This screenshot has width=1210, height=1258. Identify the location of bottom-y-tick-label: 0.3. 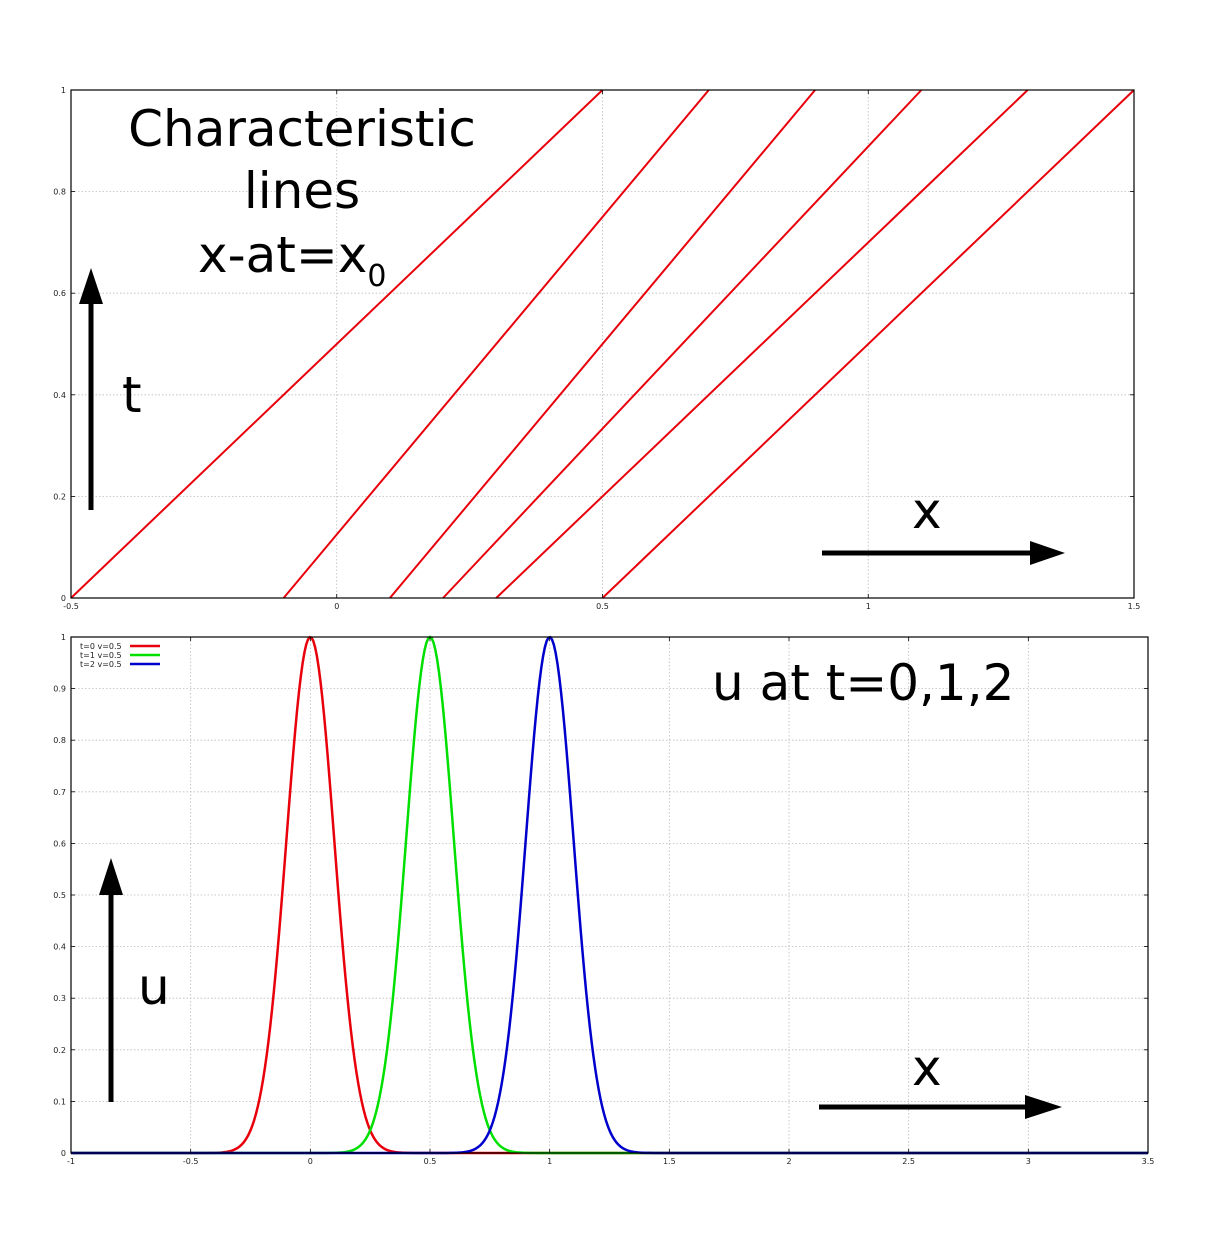
(59, 998).